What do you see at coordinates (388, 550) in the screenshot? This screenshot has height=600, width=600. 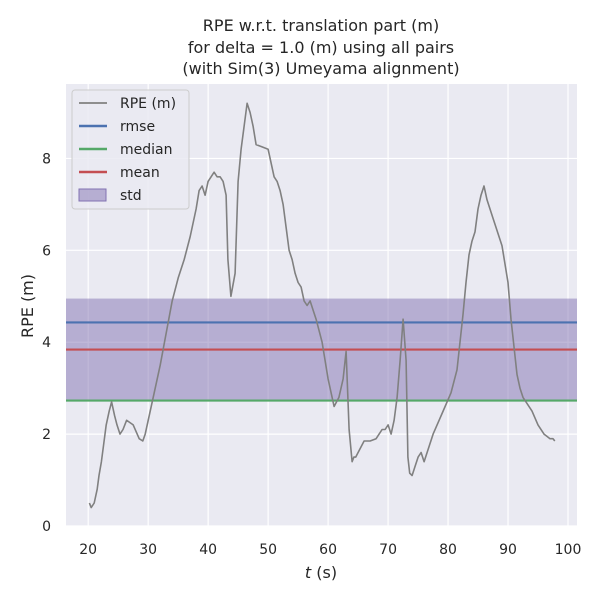 I see `x-tick-label: 70` at bounding box center [388, 550].